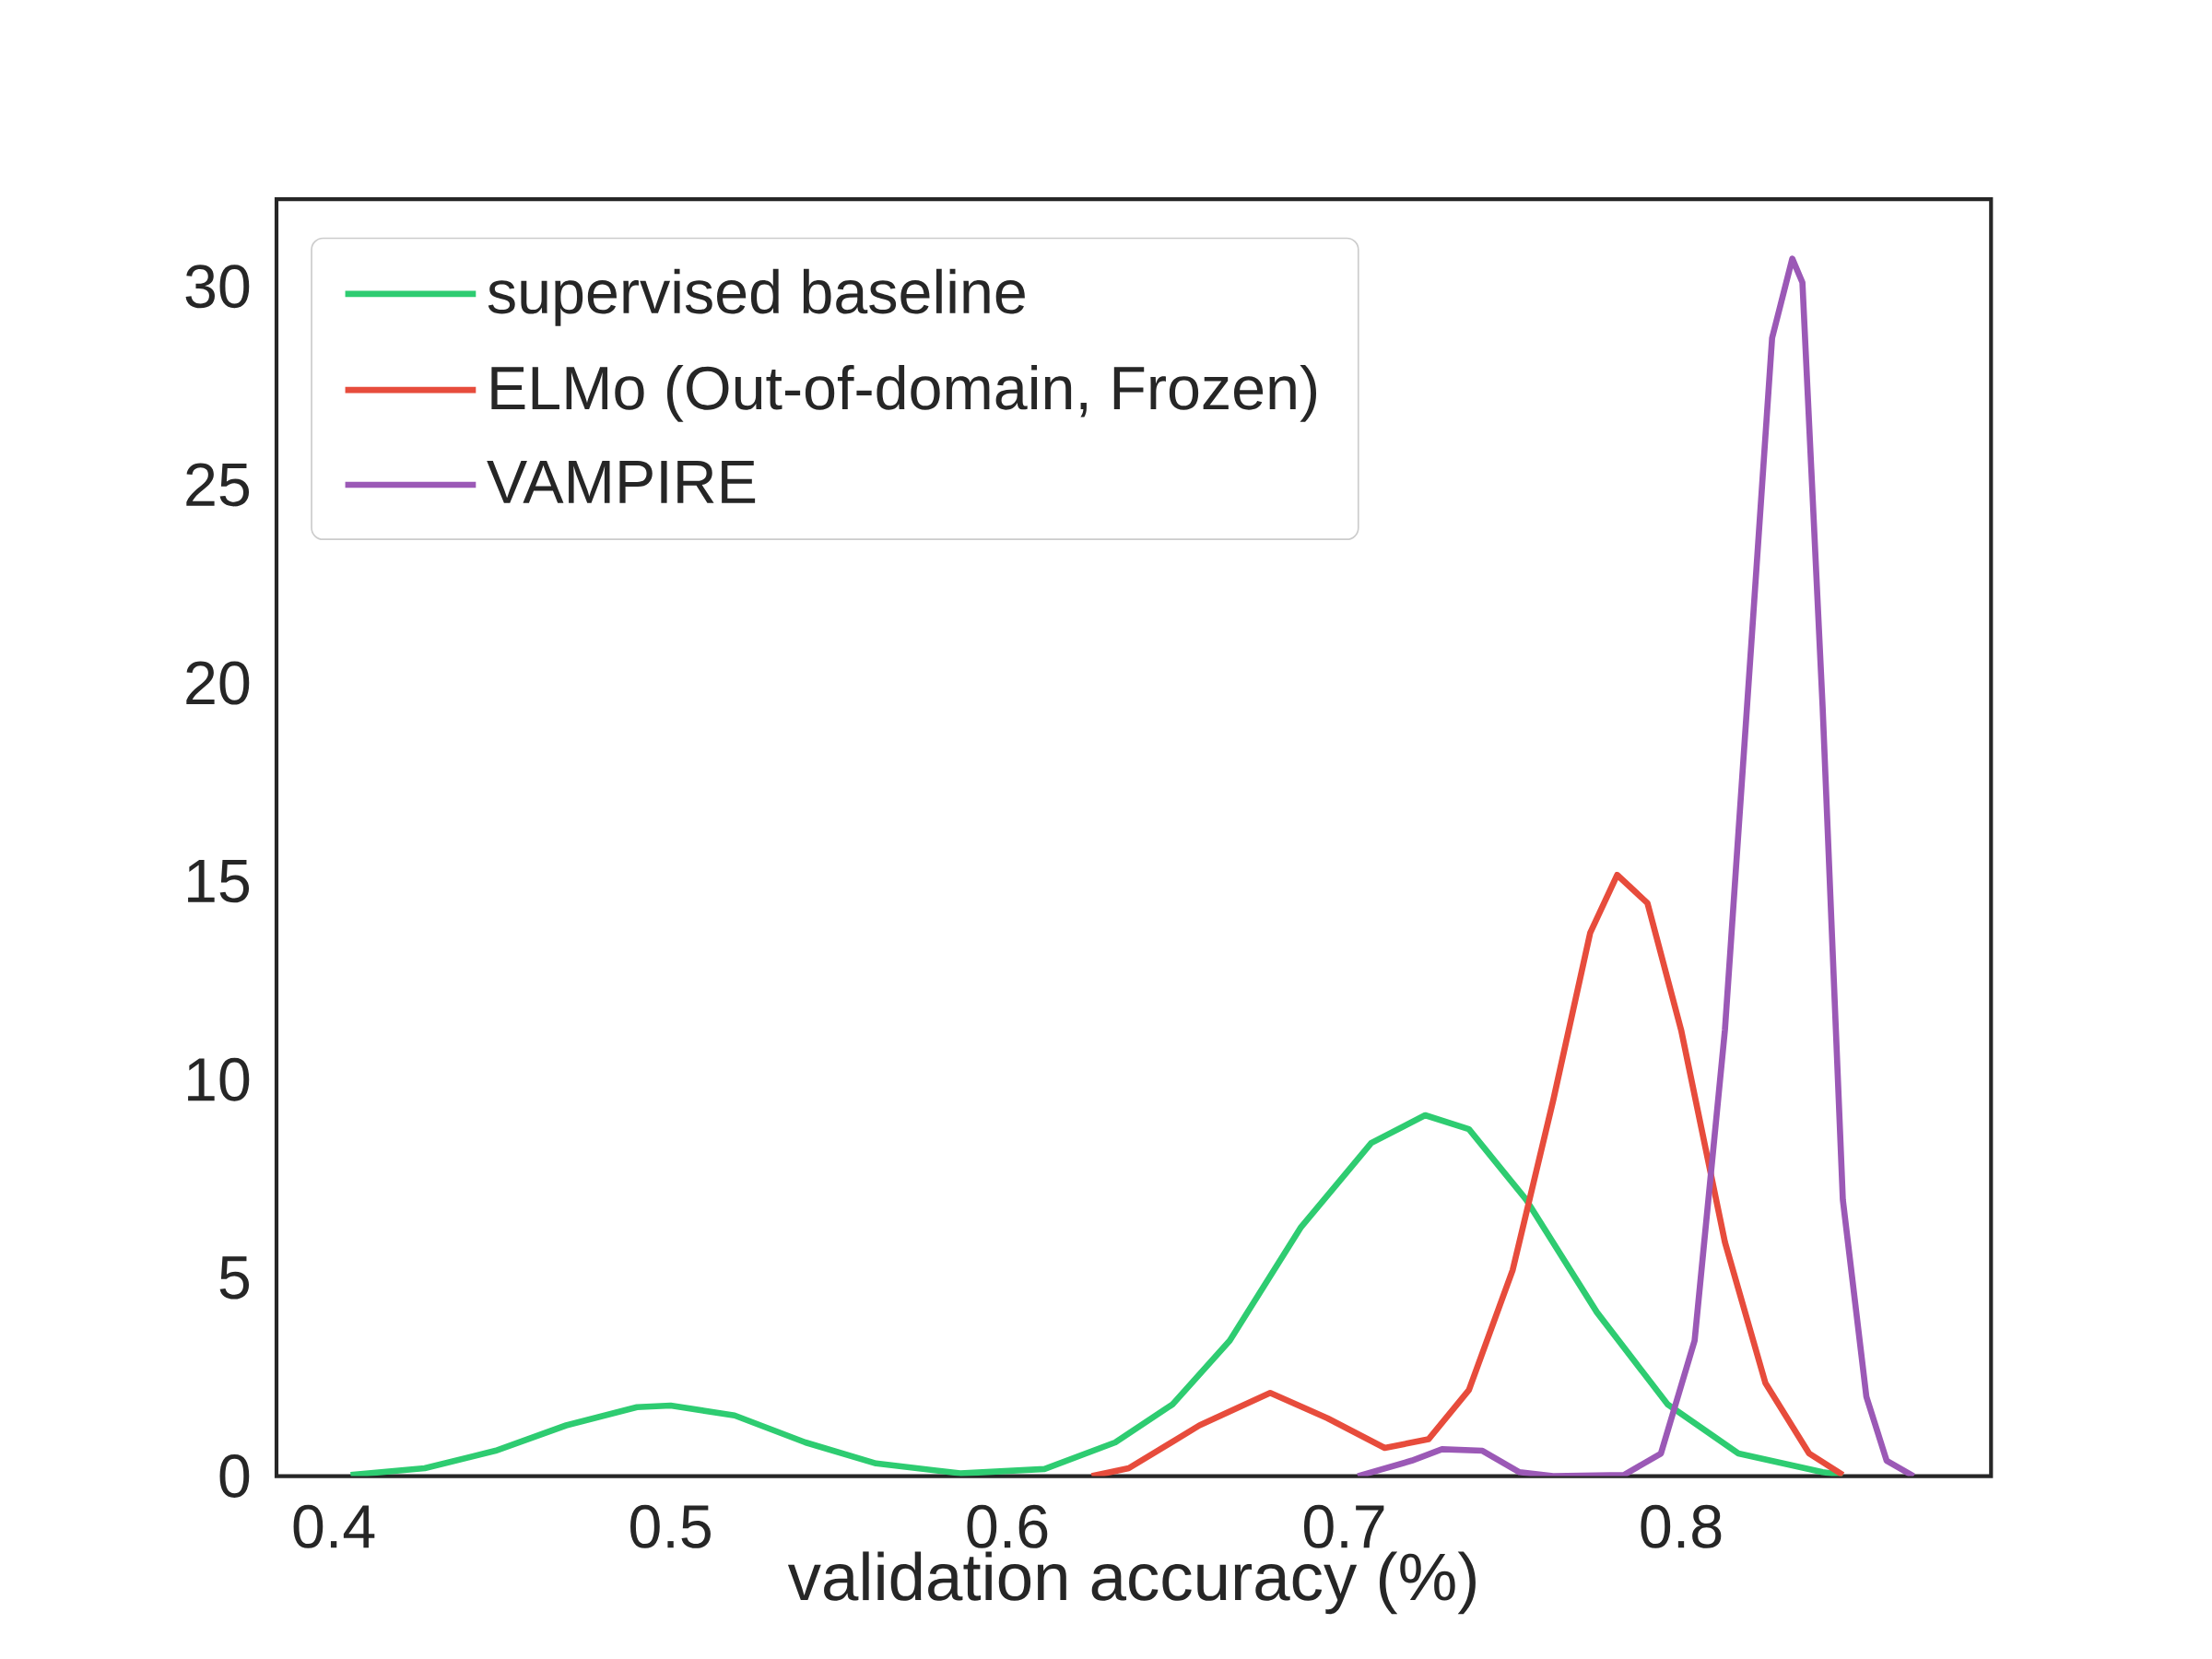 The image size is (2212, 1659). What do you see at coordinates (1343, 1526) in the screenshot?
I see `x-tick-label: 0.7` at bounding box center [1343, 1526].